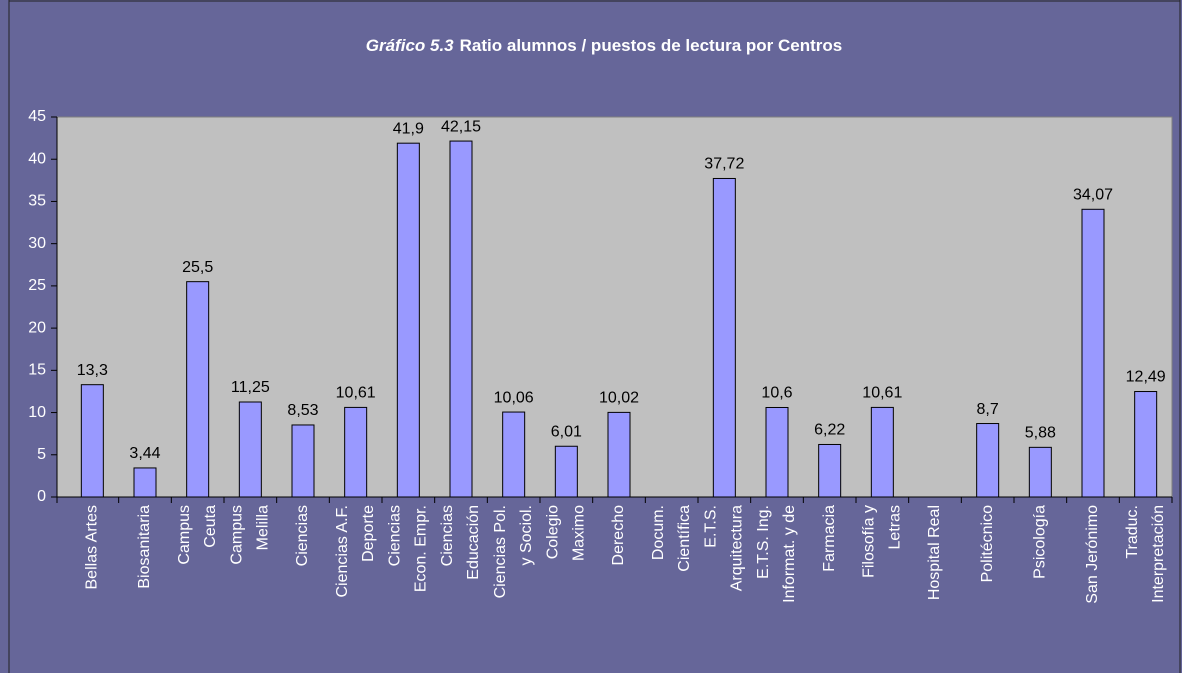  What do you see at coordinates (514, 397) in the screenshot?
I see `value-label: 10,06` at bounding box center [514, 397].